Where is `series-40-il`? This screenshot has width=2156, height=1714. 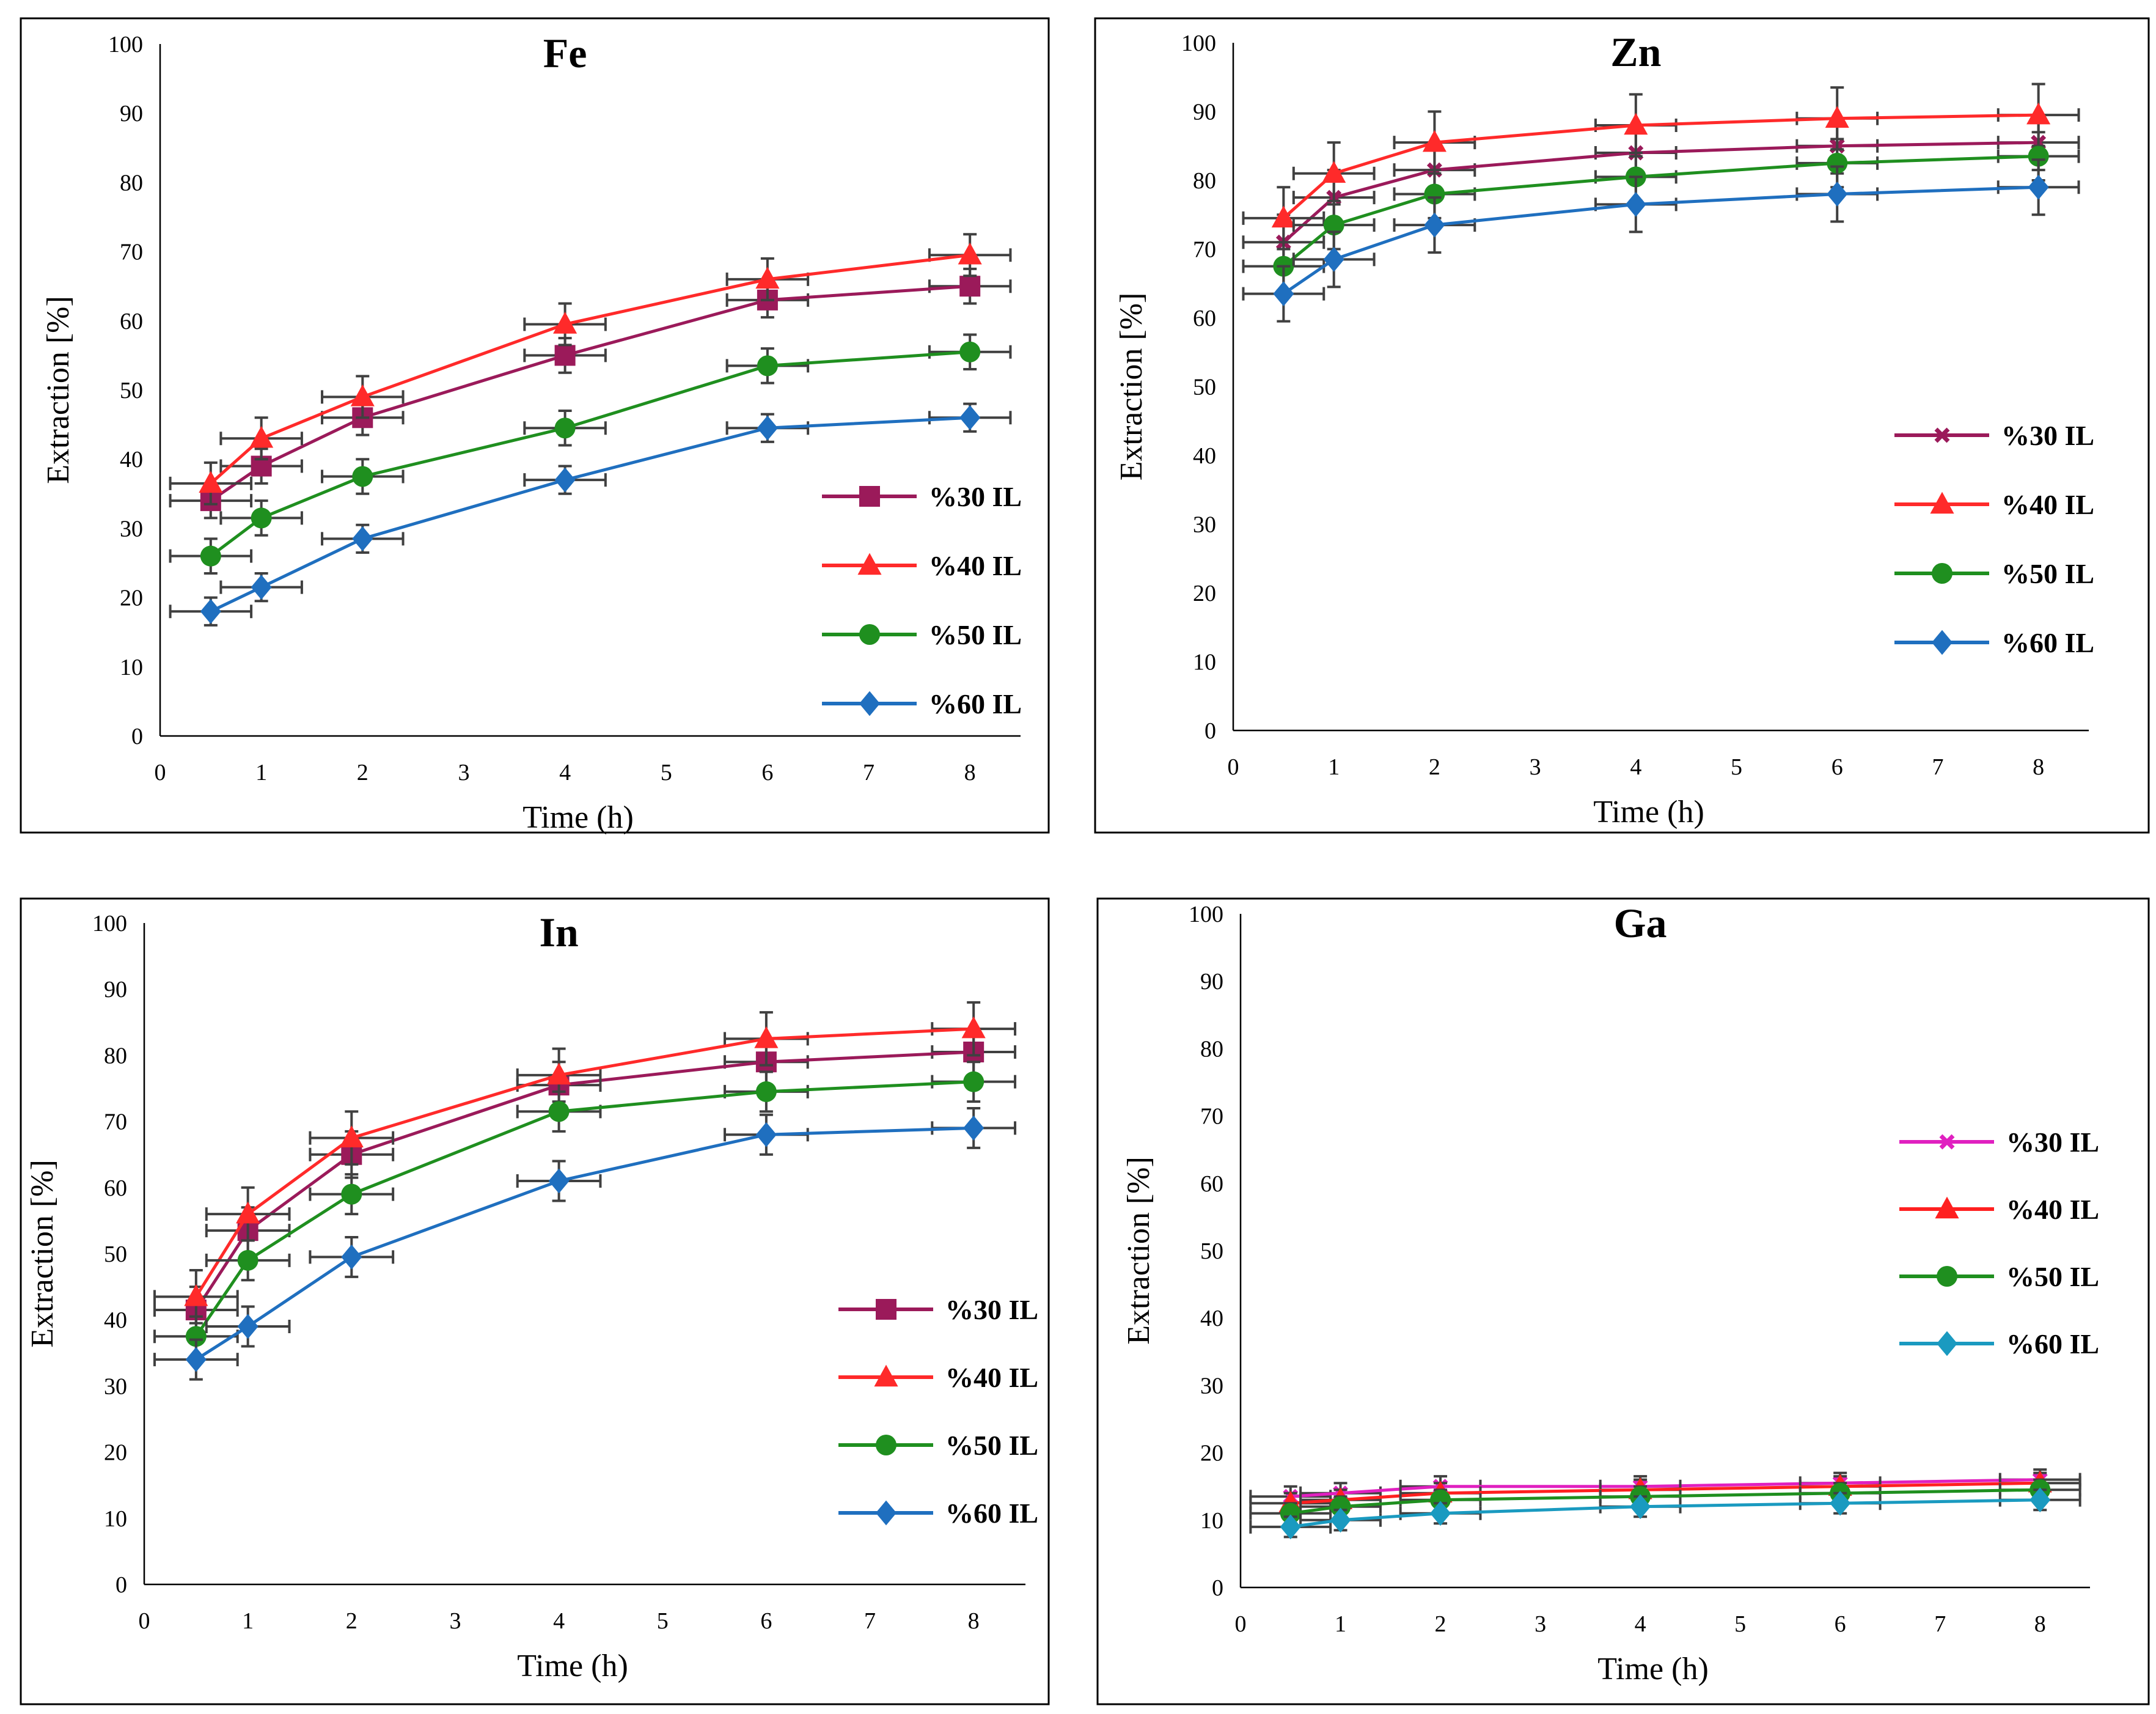 series-40-il is located at coordinates (591, 370).